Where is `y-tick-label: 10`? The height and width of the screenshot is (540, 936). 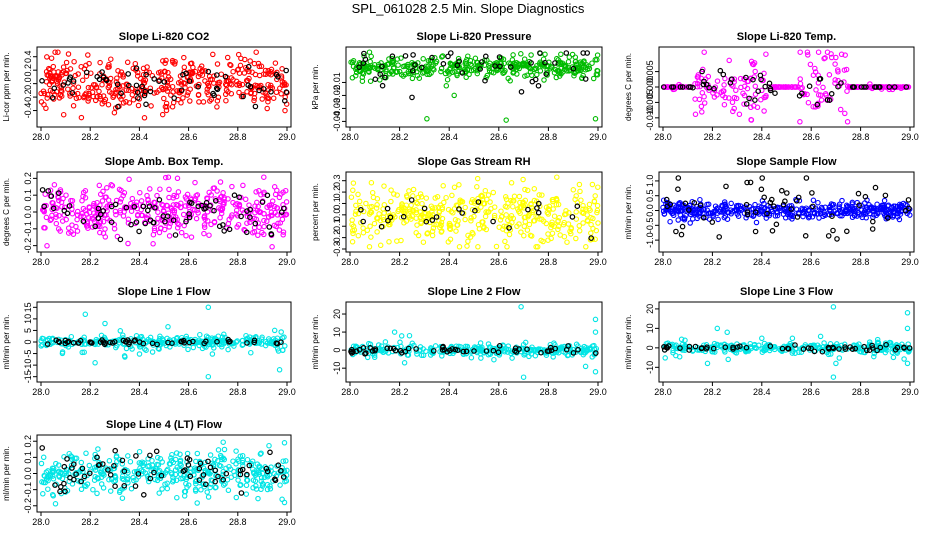
y-tick-label: 10 is located at coordinates (337, 332).